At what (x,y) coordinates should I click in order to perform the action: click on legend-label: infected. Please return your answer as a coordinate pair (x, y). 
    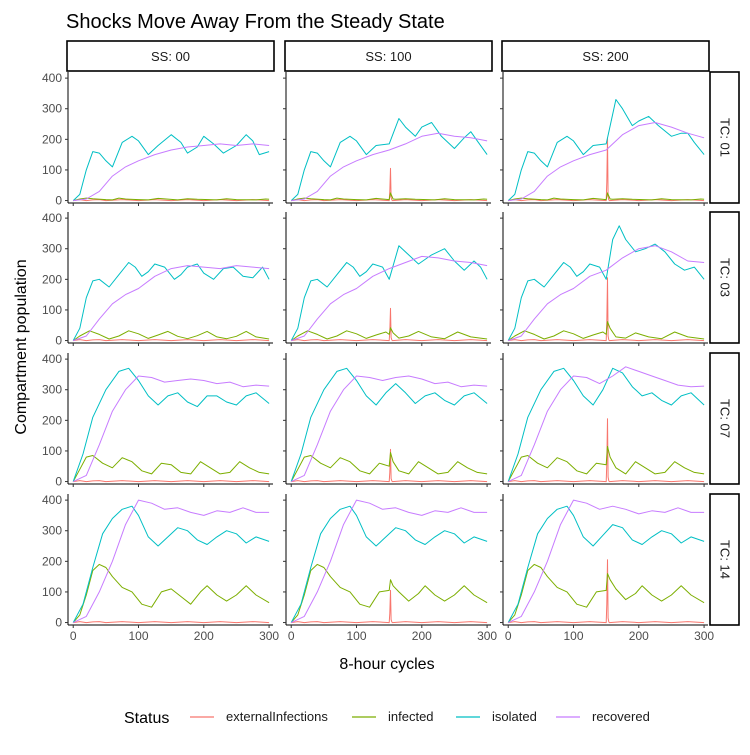
    Looking at the image, I should click on (411, 716).